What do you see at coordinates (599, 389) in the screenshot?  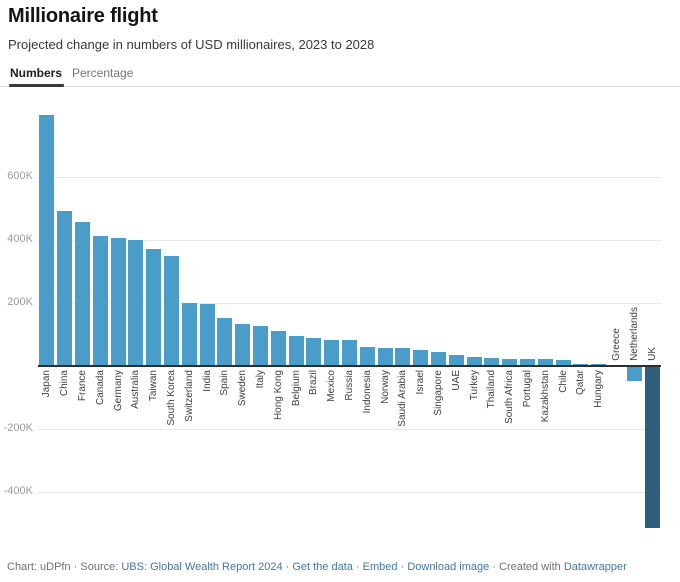 I see `xlabel-hungary: Hungary` at bounding box center [599, 389].